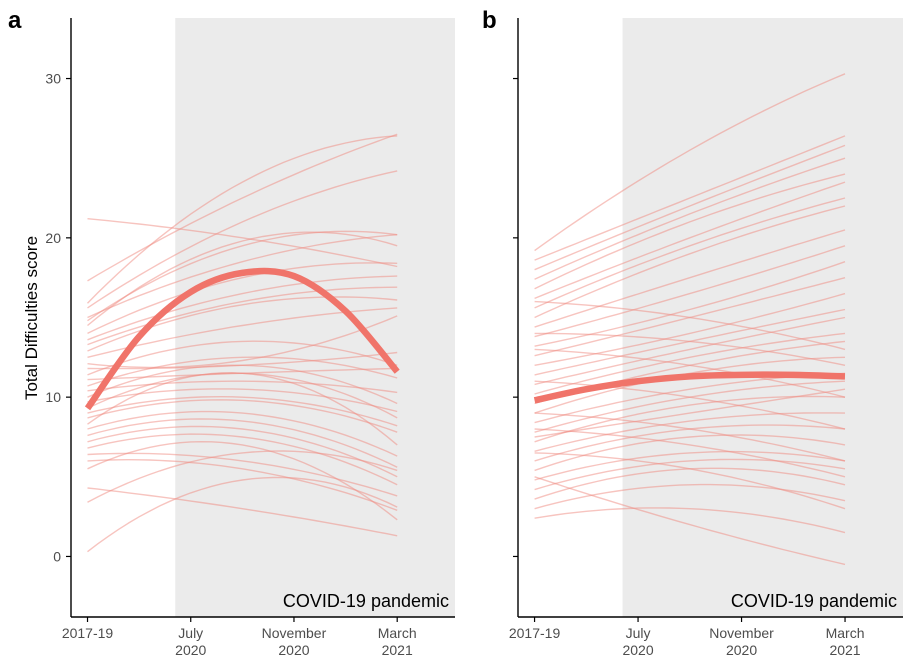 The height and width of the screenshot is (656, 910). What do you see at coordinates (814, 601) in the screenshot?
I see `panel-b-annotation: COVID-19 pandemic` at bounding box center [814, 601].